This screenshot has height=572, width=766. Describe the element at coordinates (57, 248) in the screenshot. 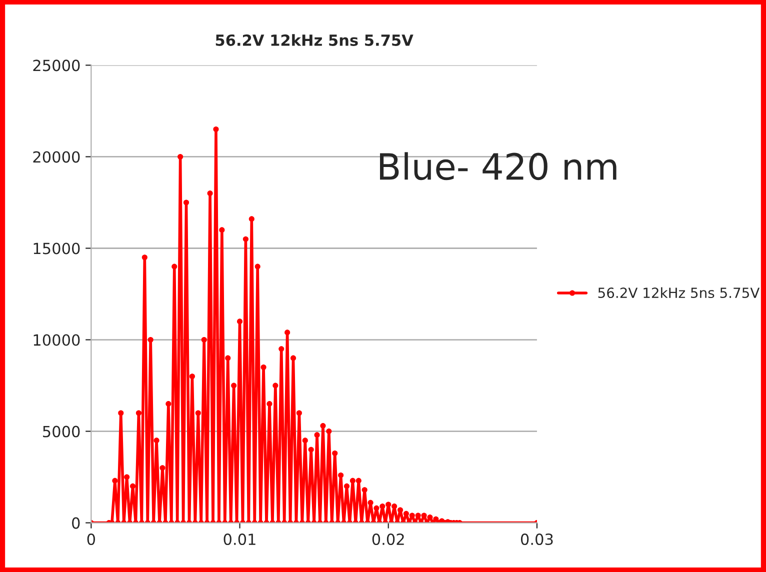

I see `y-tick-label: 15000` at that location.